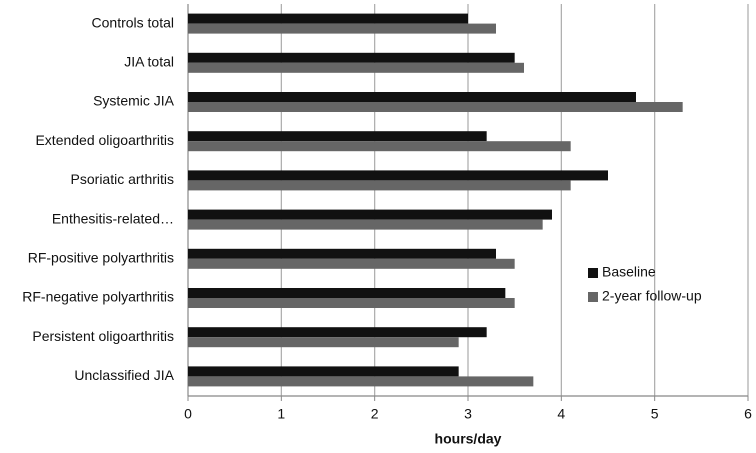 Image resolution: width=756 pixels, height=453 pixels. I want to click on y-tick-label: JIA total, so click(149, 62).